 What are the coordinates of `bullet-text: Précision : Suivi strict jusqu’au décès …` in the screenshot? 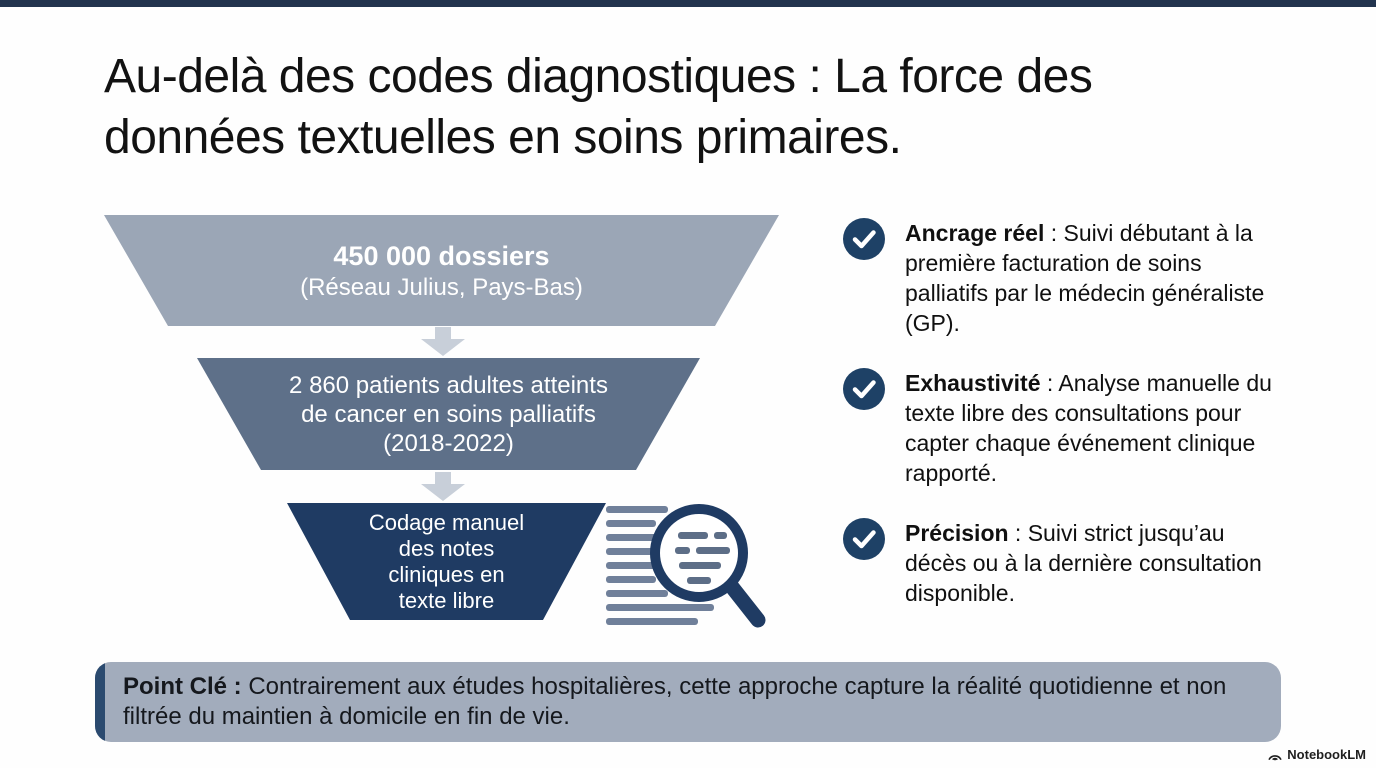 It's located at (1096, 563).